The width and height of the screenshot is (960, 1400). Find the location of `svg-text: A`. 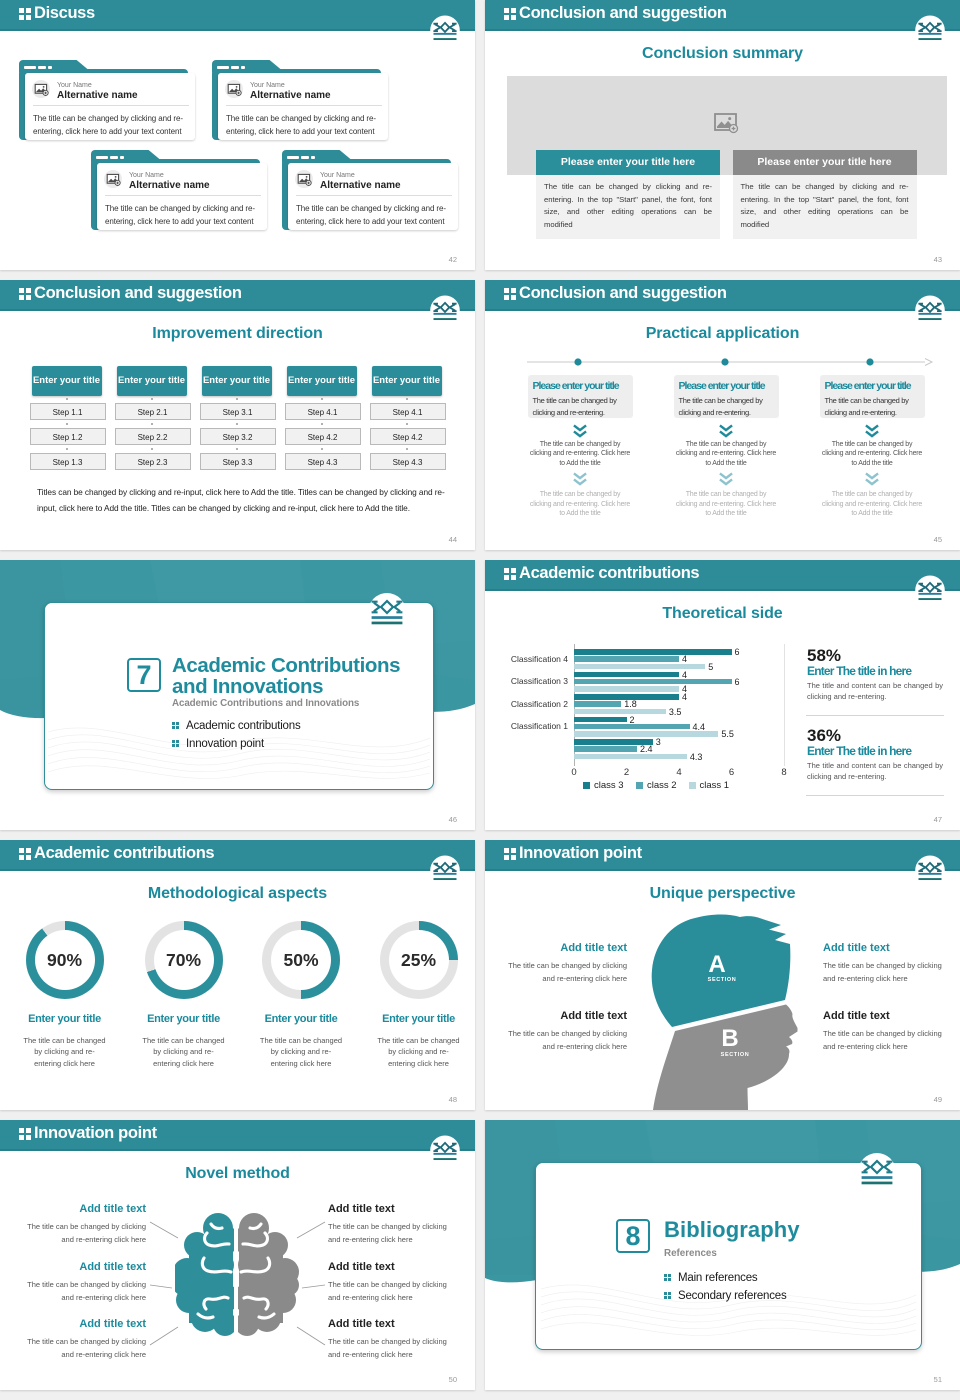

svg-text: A is located at coordinates (716, 964).